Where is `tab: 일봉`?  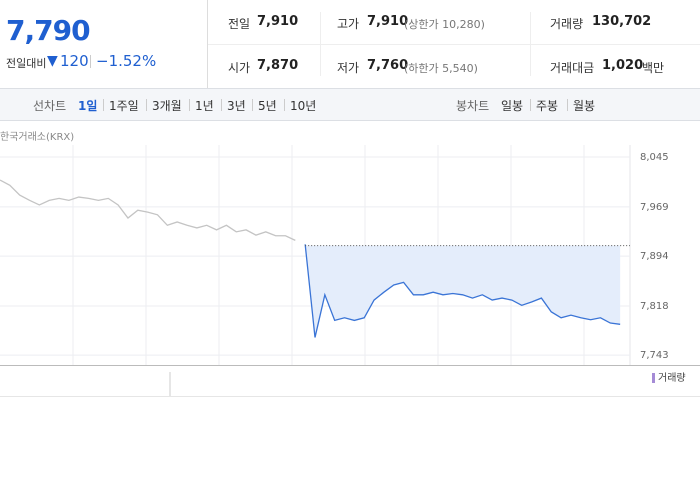 tab: 일봉 is located at coordinates (512, 106).